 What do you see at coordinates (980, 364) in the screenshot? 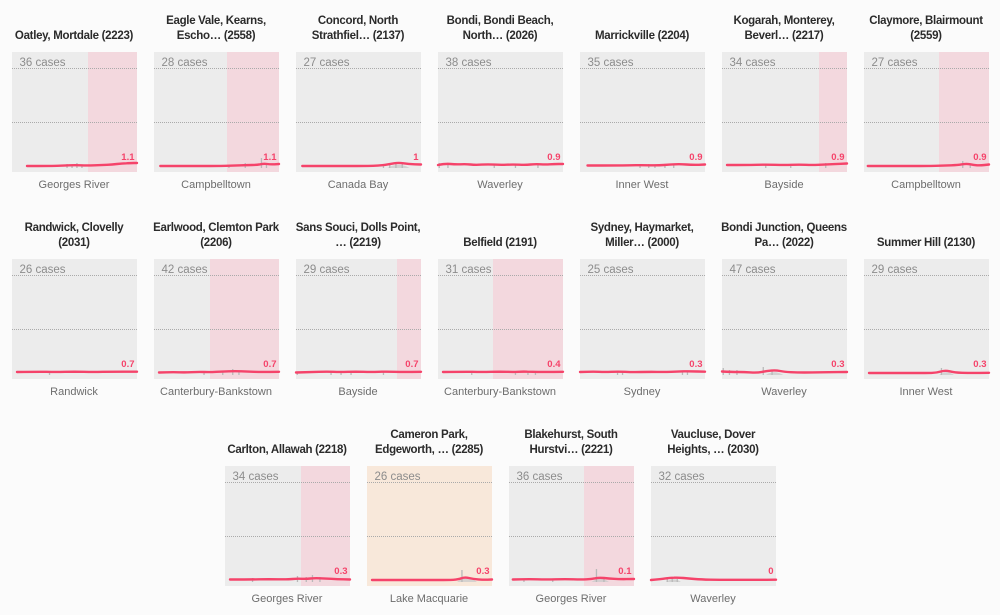
I see `latest-rate-label: 0.3` at bounding box center [980, 364].